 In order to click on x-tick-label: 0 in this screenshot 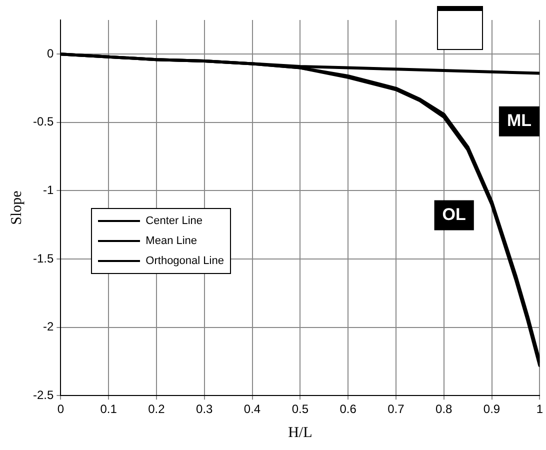, I will do `click(60, 409)`.